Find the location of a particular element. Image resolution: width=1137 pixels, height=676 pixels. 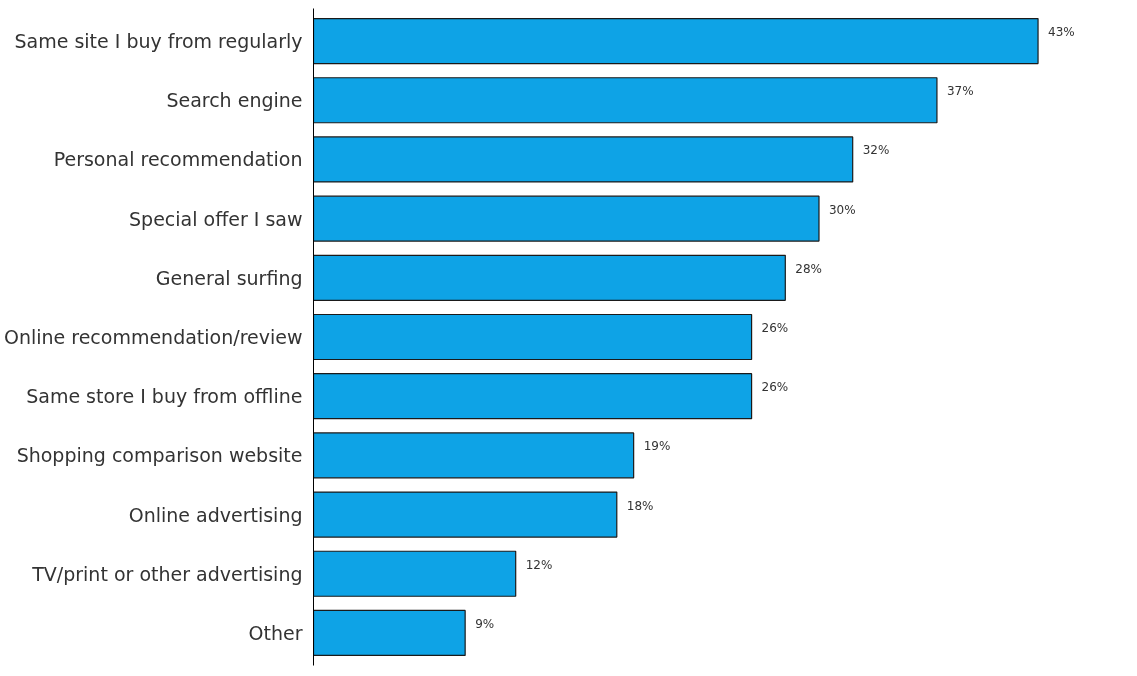

y-tick-label: TV/print or other advertising is located at coordinates (167, 573).